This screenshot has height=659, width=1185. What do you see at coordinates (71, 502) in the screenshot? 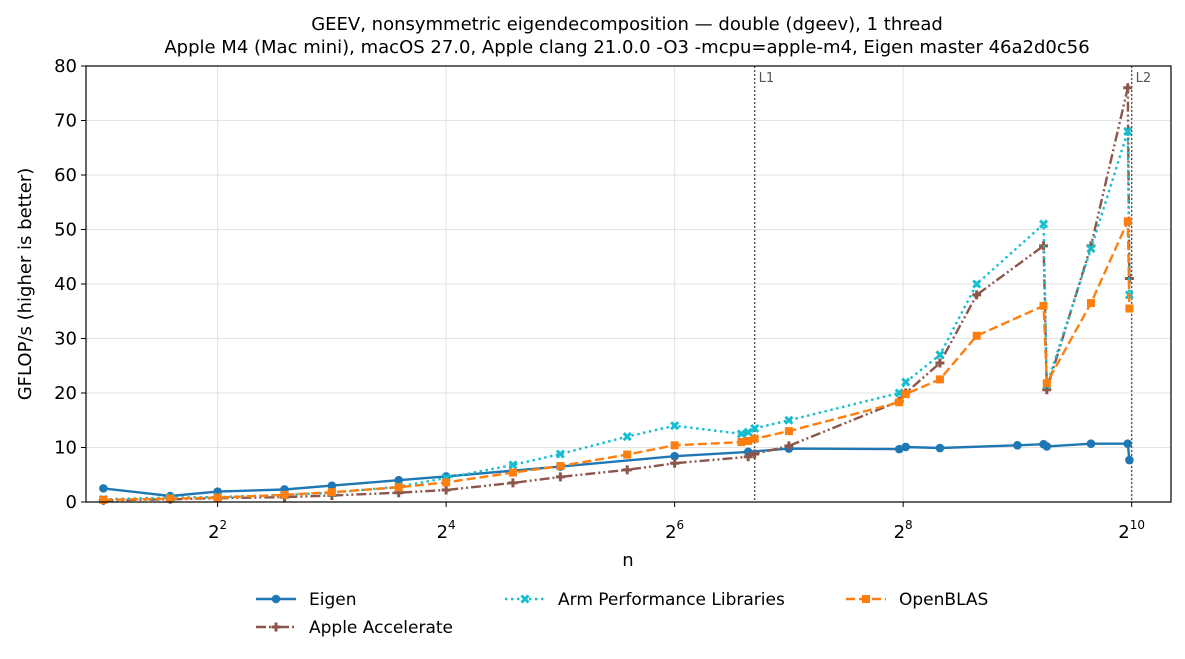
I see `y-tick-label: 0` at bounding box center [71, 502].